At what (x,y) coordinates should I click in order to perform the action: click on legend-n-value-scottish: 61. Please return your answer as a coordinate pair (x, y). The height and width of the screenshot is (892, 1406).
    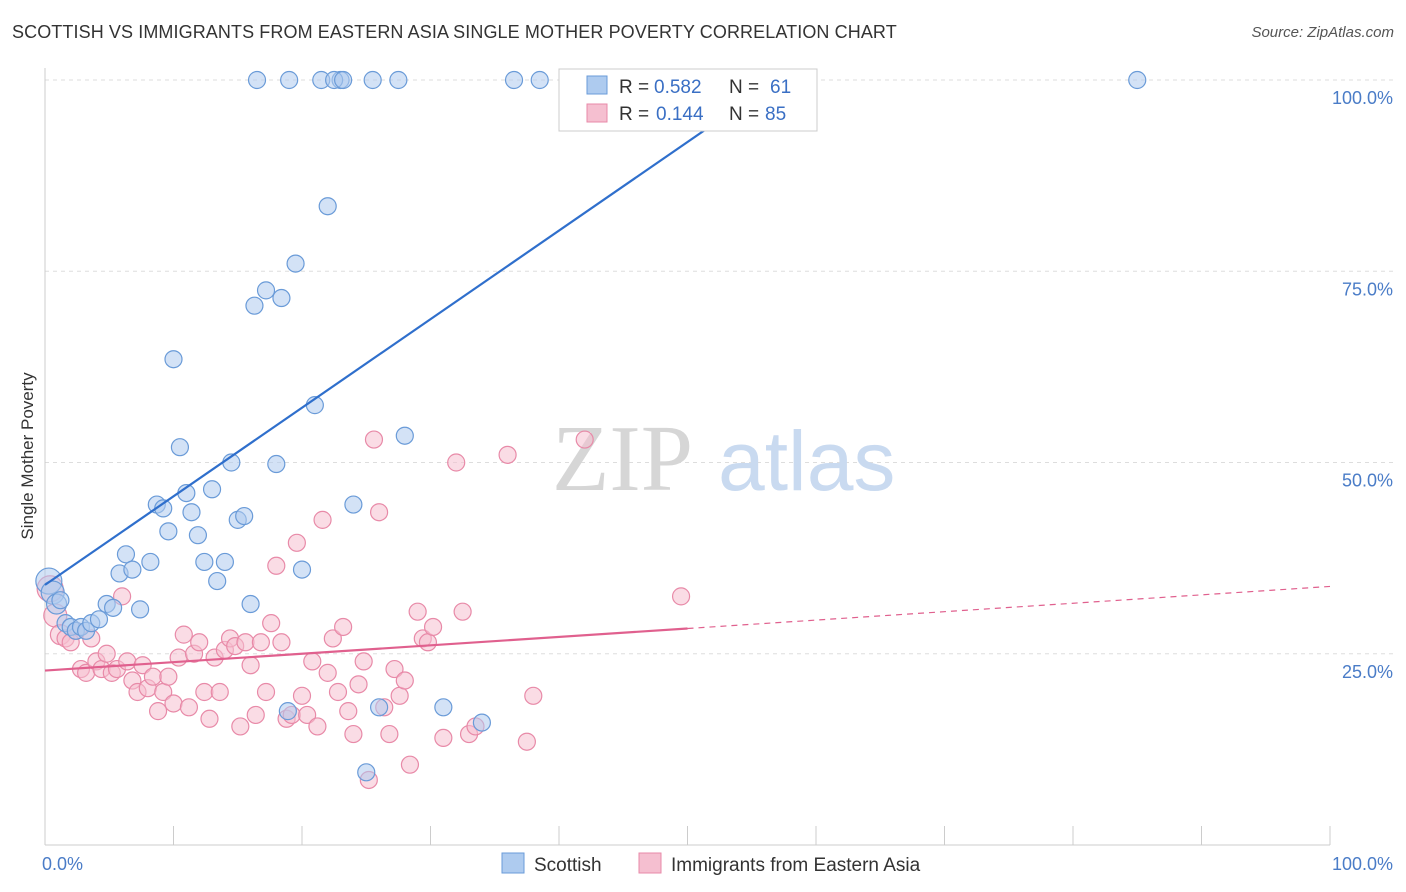
    Looking at the image, I should click on (780, 87).